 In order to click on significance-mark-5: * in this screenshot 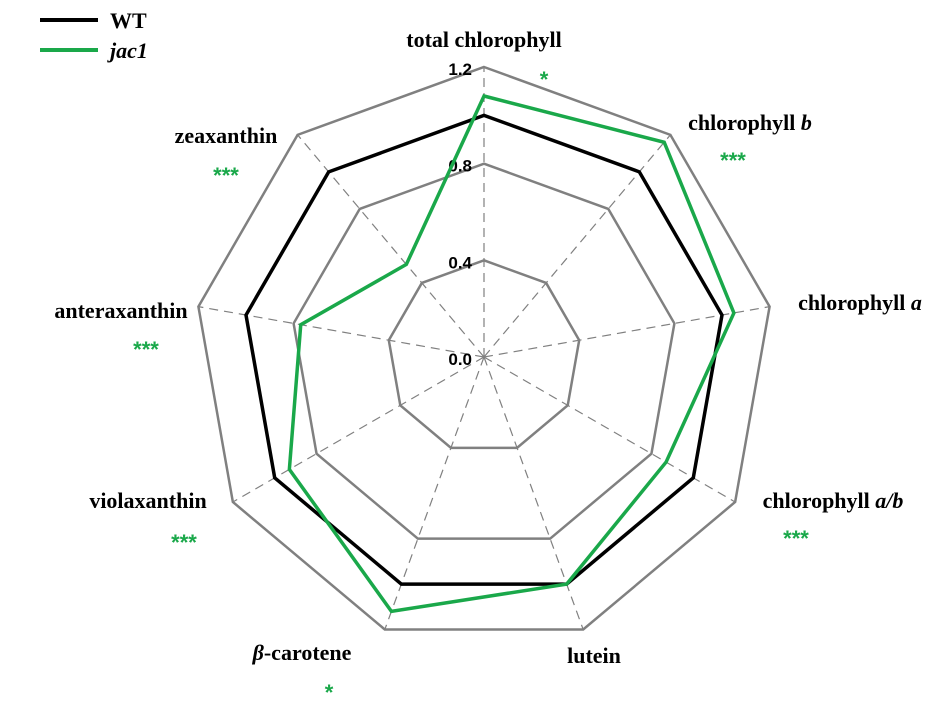, I will do `click(329, 692)`.